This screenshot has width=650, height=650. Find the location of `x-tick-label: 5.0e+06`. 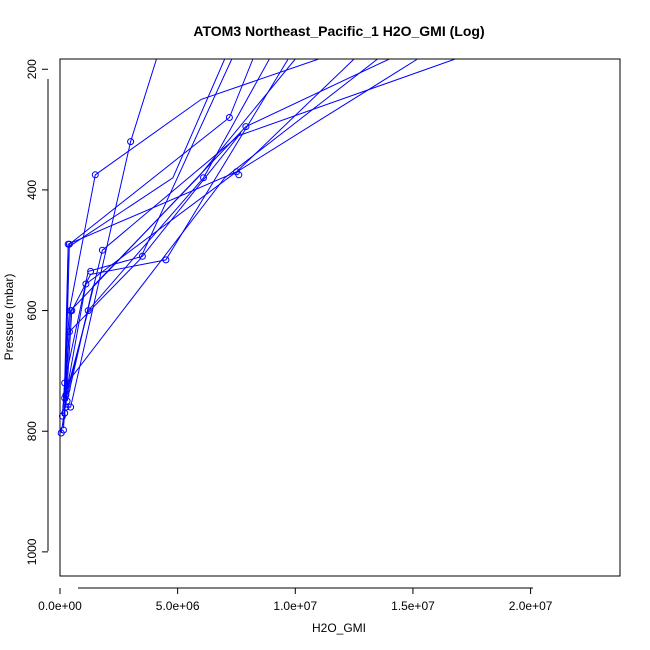

x-tick-label: 5.0e+06 is located at coordinates (178, 606).